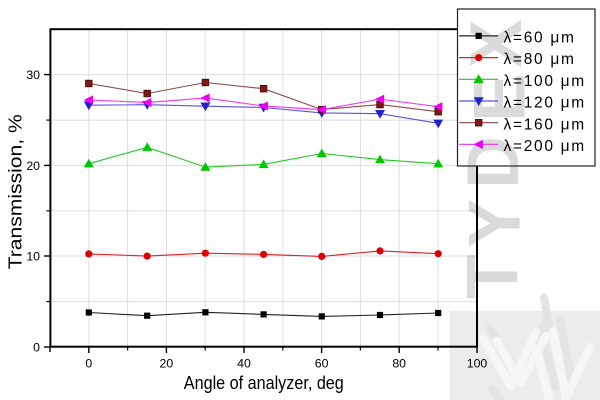 The image size is (600, 400). I want to click on svg-text: Y, so click(495, 223).